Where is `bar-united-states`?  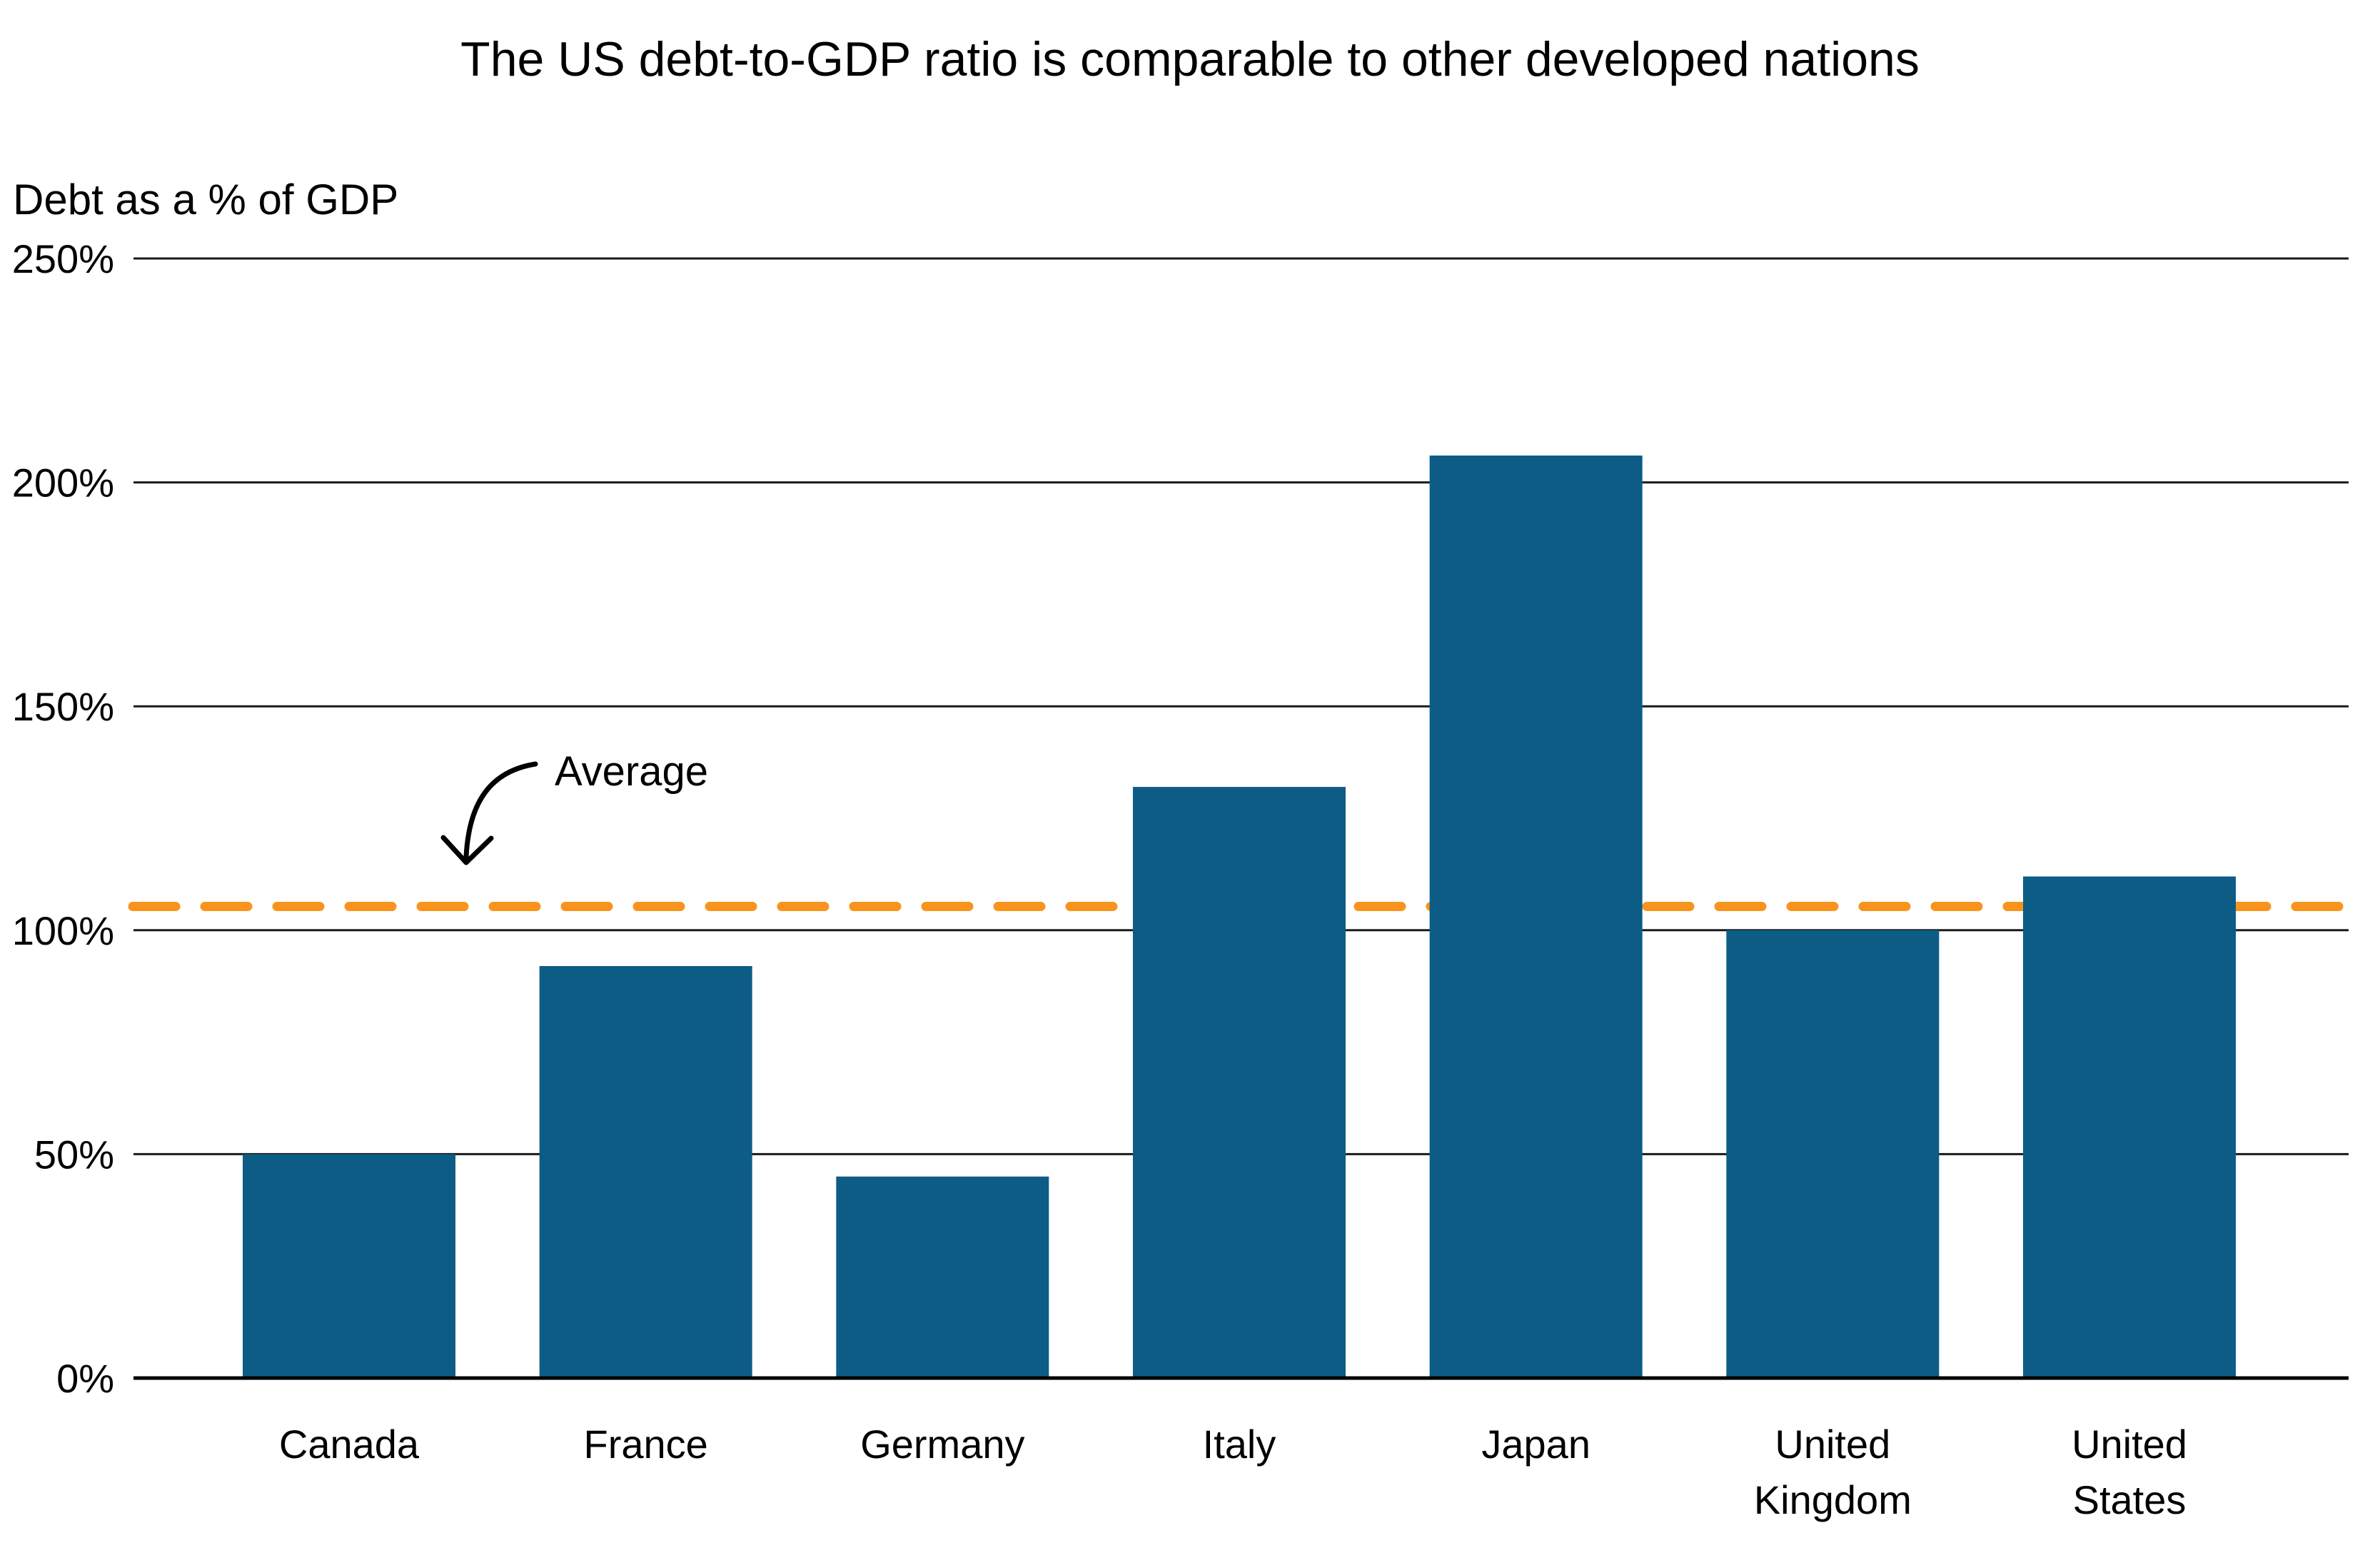 bar-united-states is located at coordinates (2130, 1127).